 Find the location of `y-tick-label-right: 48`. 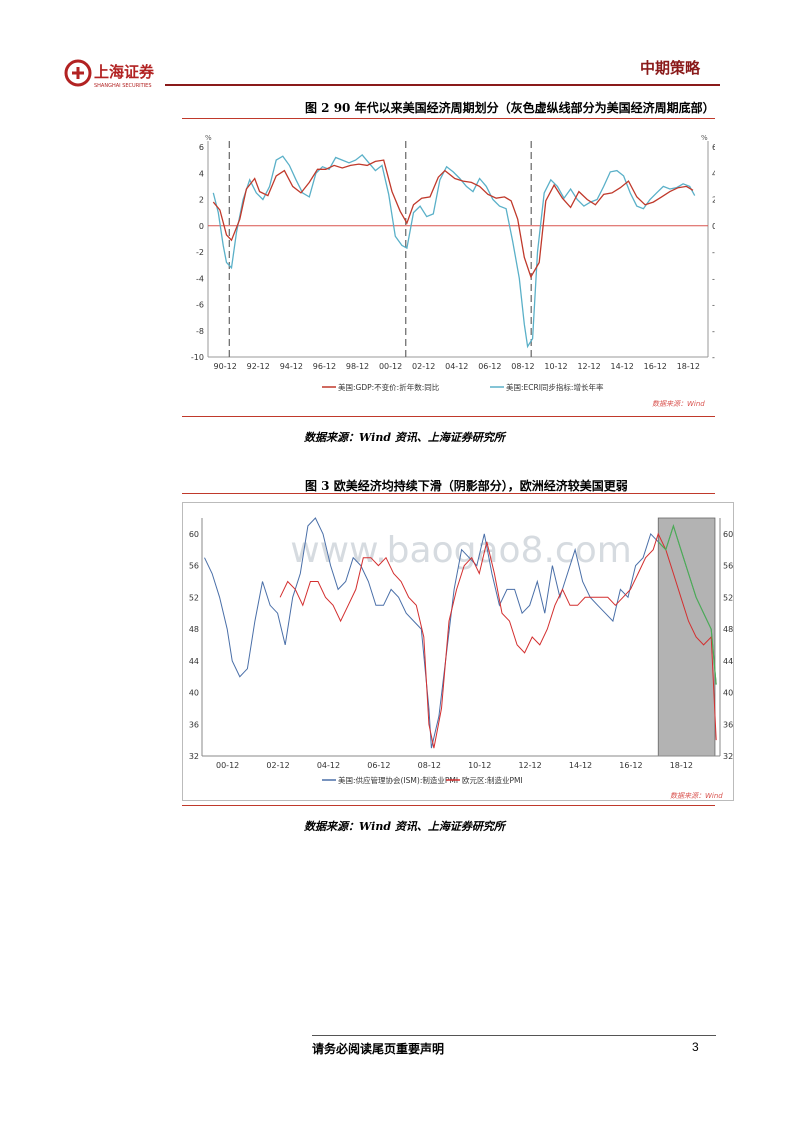

y-tick-label-right: 48 is located at coordinates (728, 629).